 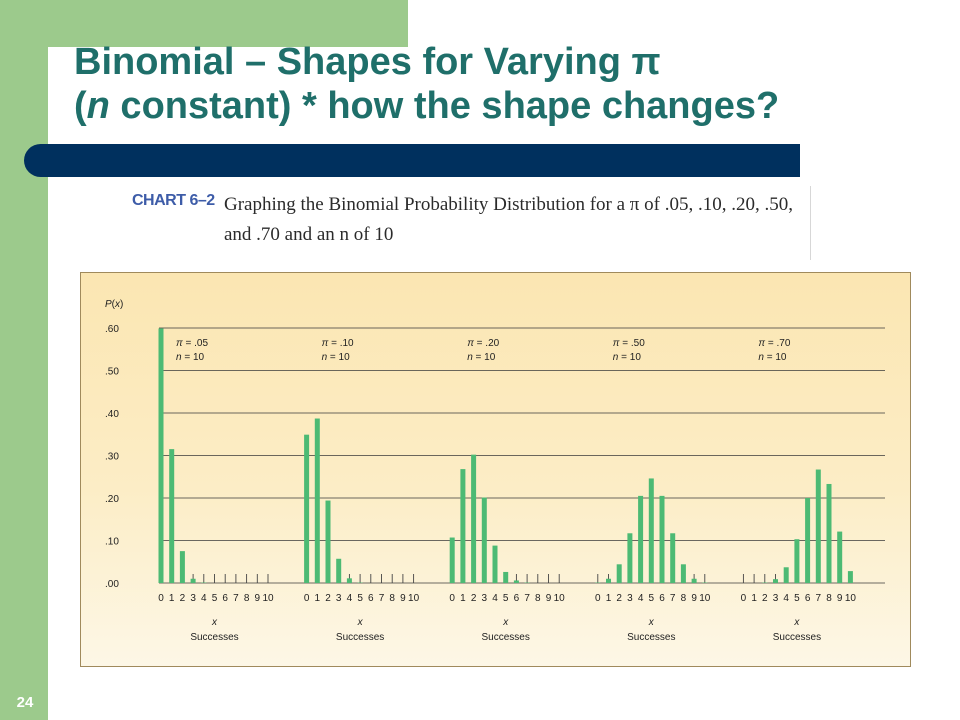 What do you see at coordinates (367, 62) in the screenshot?
I see `title-line-1: Binomial – Shapes for Varying π` at bounding box center [367, 62].